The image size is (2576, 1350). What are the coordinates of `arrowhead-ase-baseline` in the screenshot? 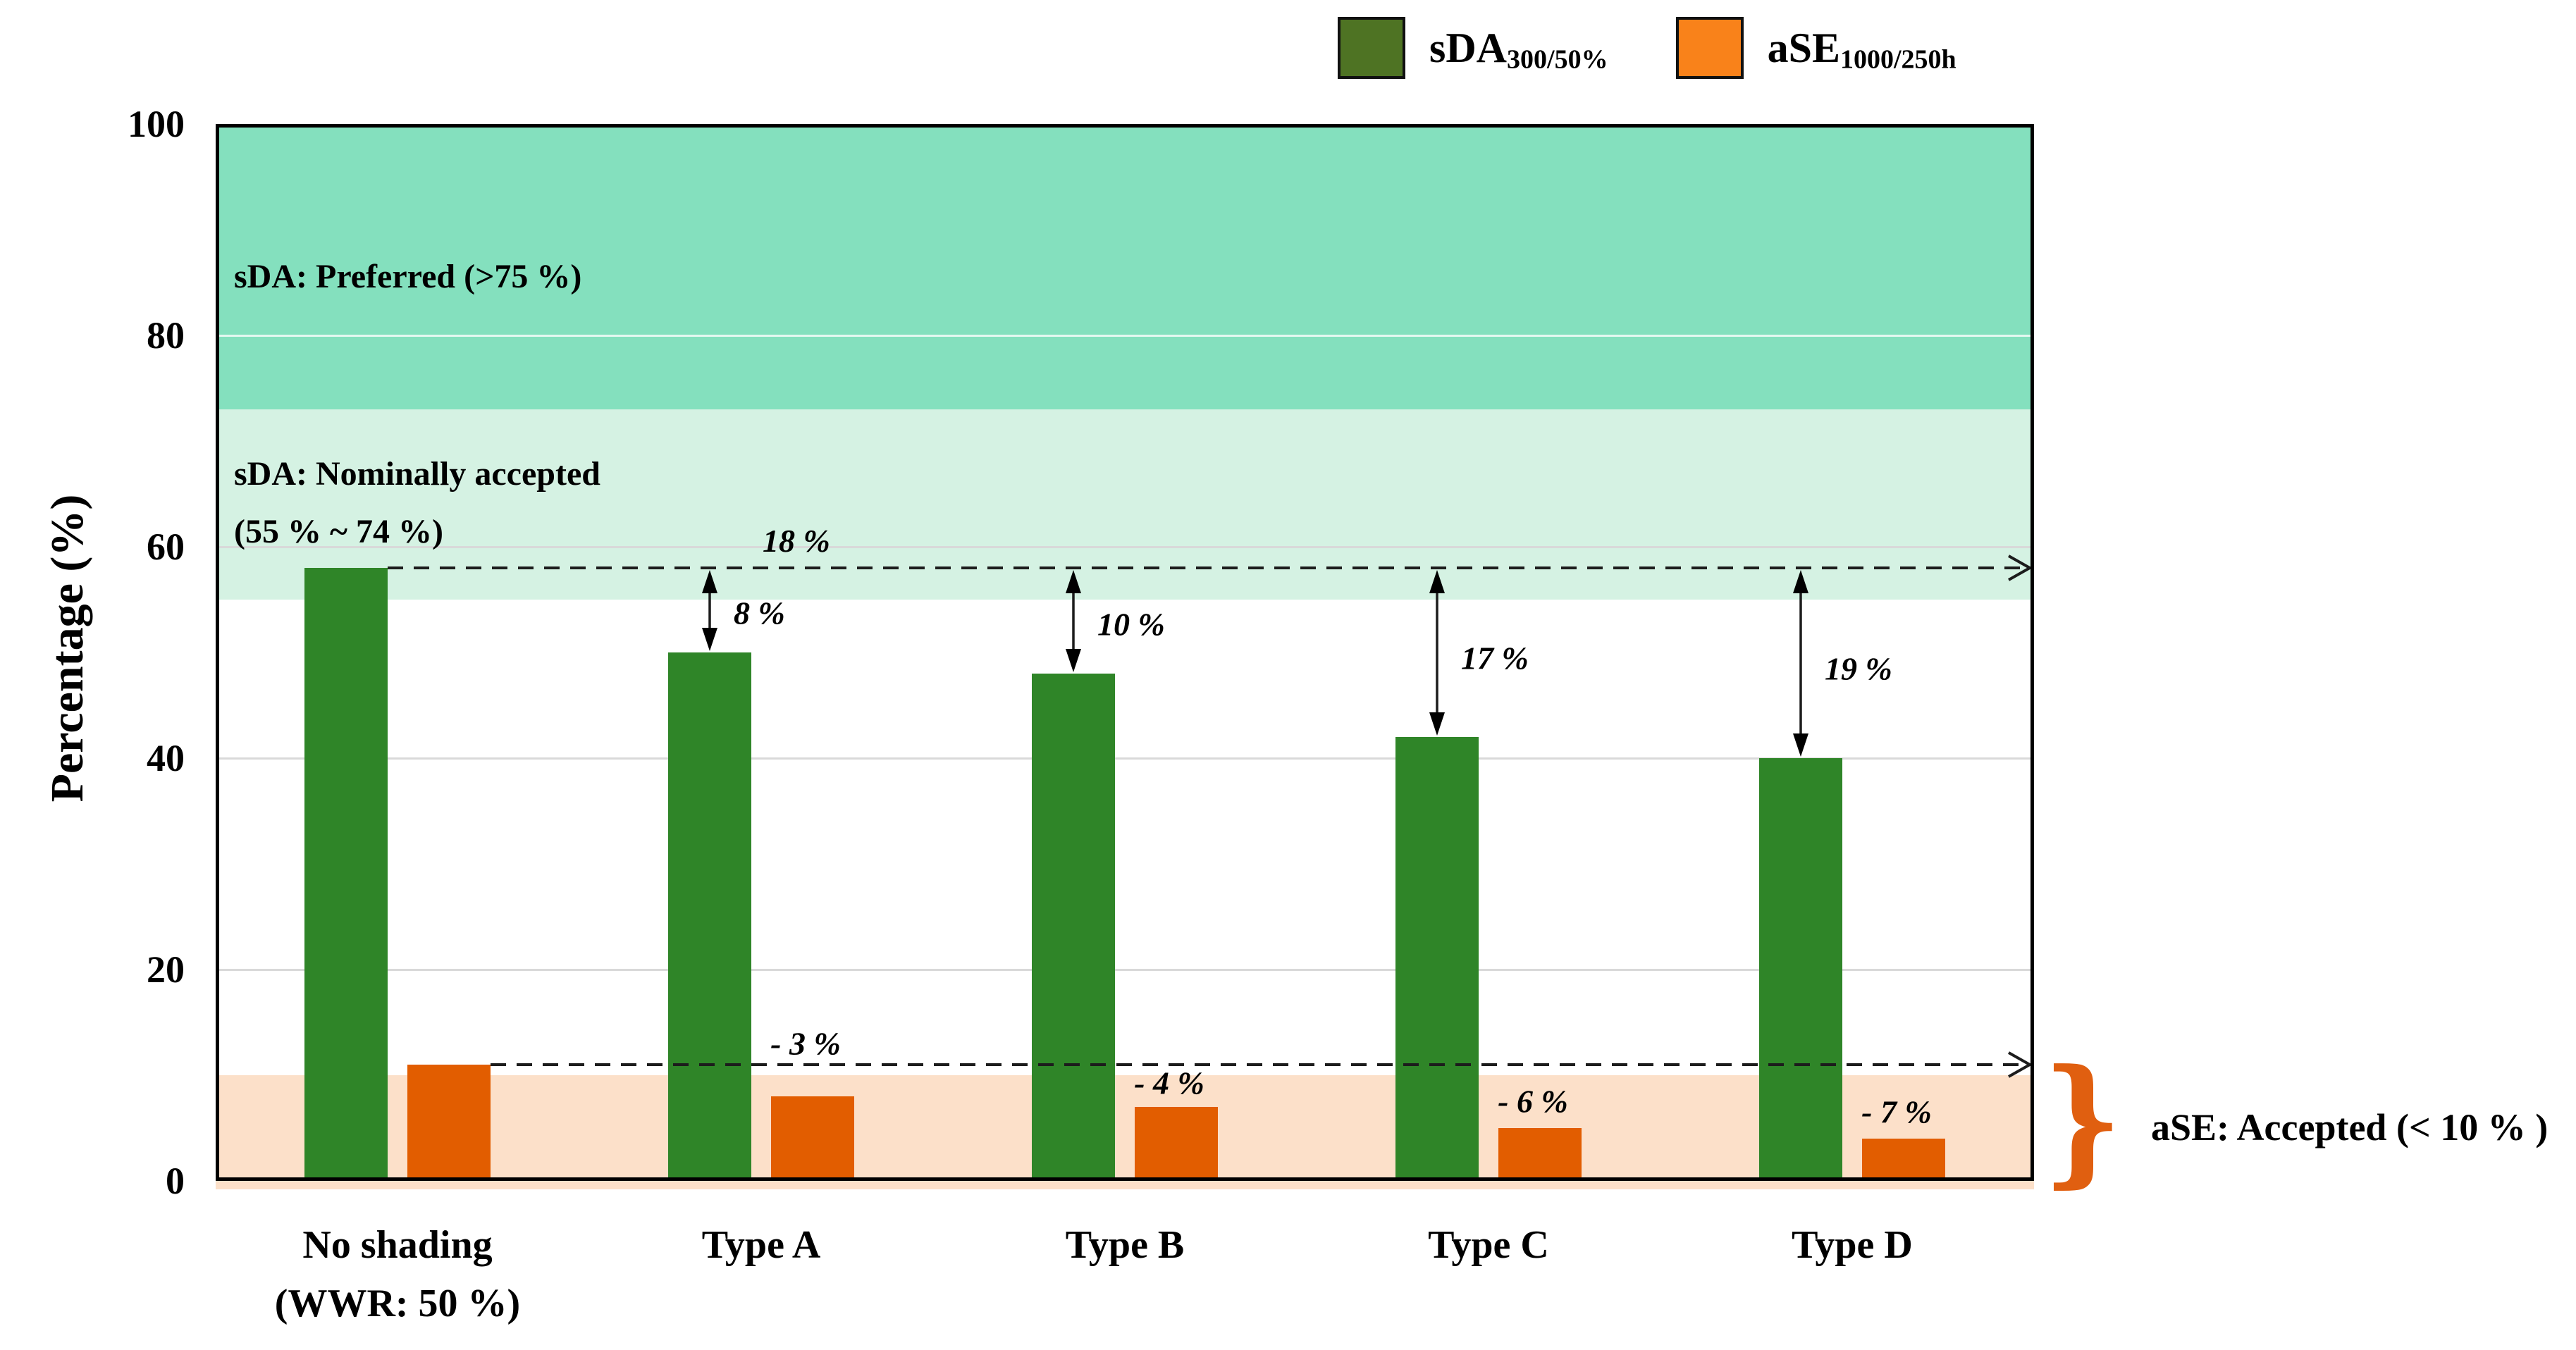 It's located at (2020, 1064).